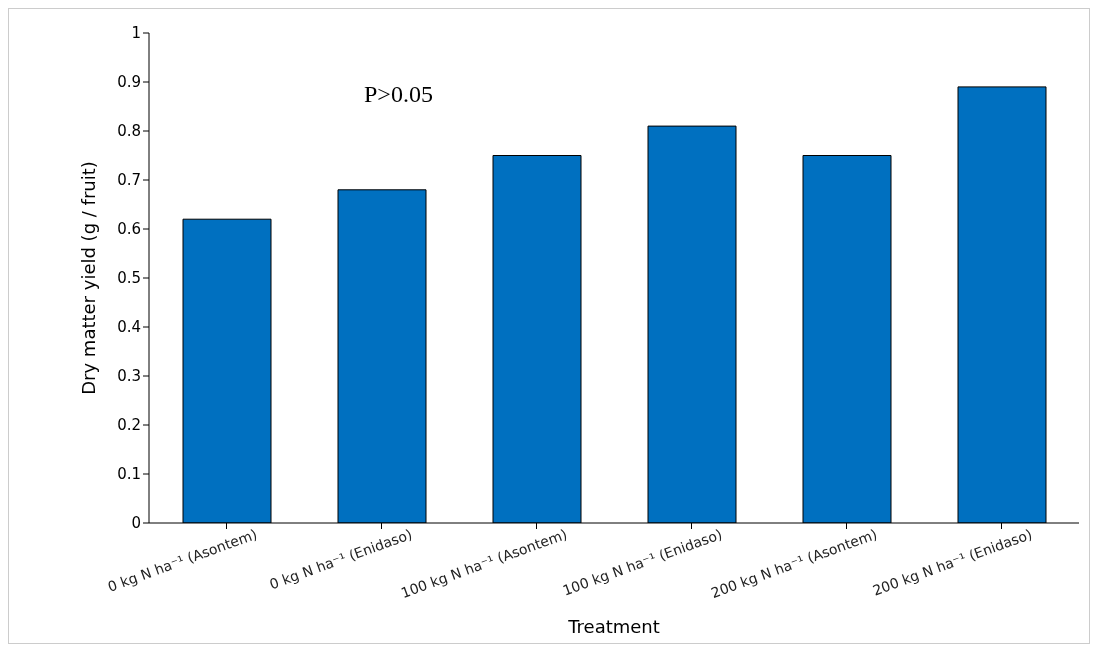 This screenshot has width=1096, height=650. I want to click on y-tick-label: 0.8, so click(129, 131).